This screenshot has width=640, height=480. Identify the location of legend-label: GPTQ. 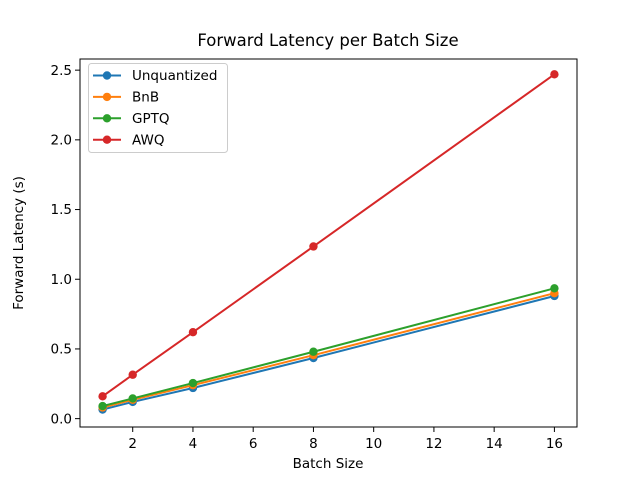
(150, 119).